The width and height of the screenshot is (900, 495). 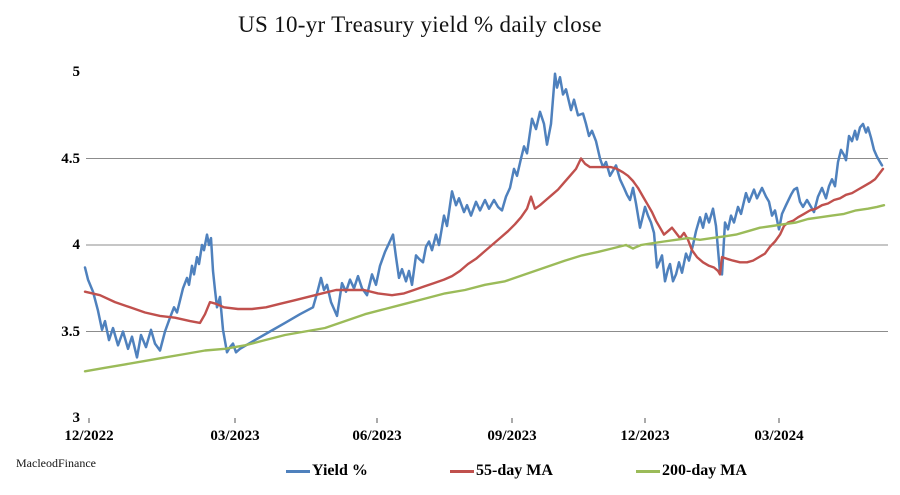 What do you see at coordinates (70, 158) in the screenshot?
I see `y-axis-tick-label: 4.5` at bounding box center [70, 158].